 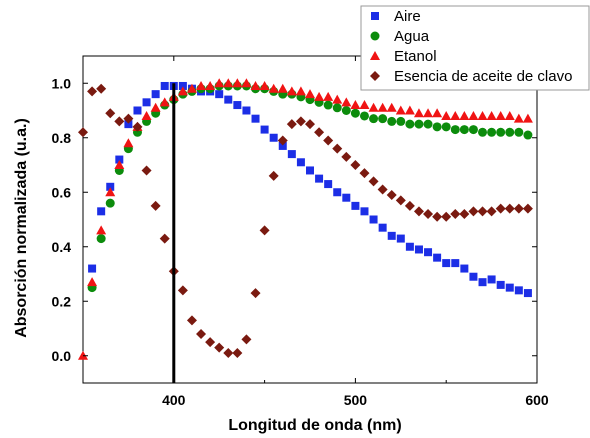 I want to click on y-tick-label: 0.6, so click(x=62, y=192).